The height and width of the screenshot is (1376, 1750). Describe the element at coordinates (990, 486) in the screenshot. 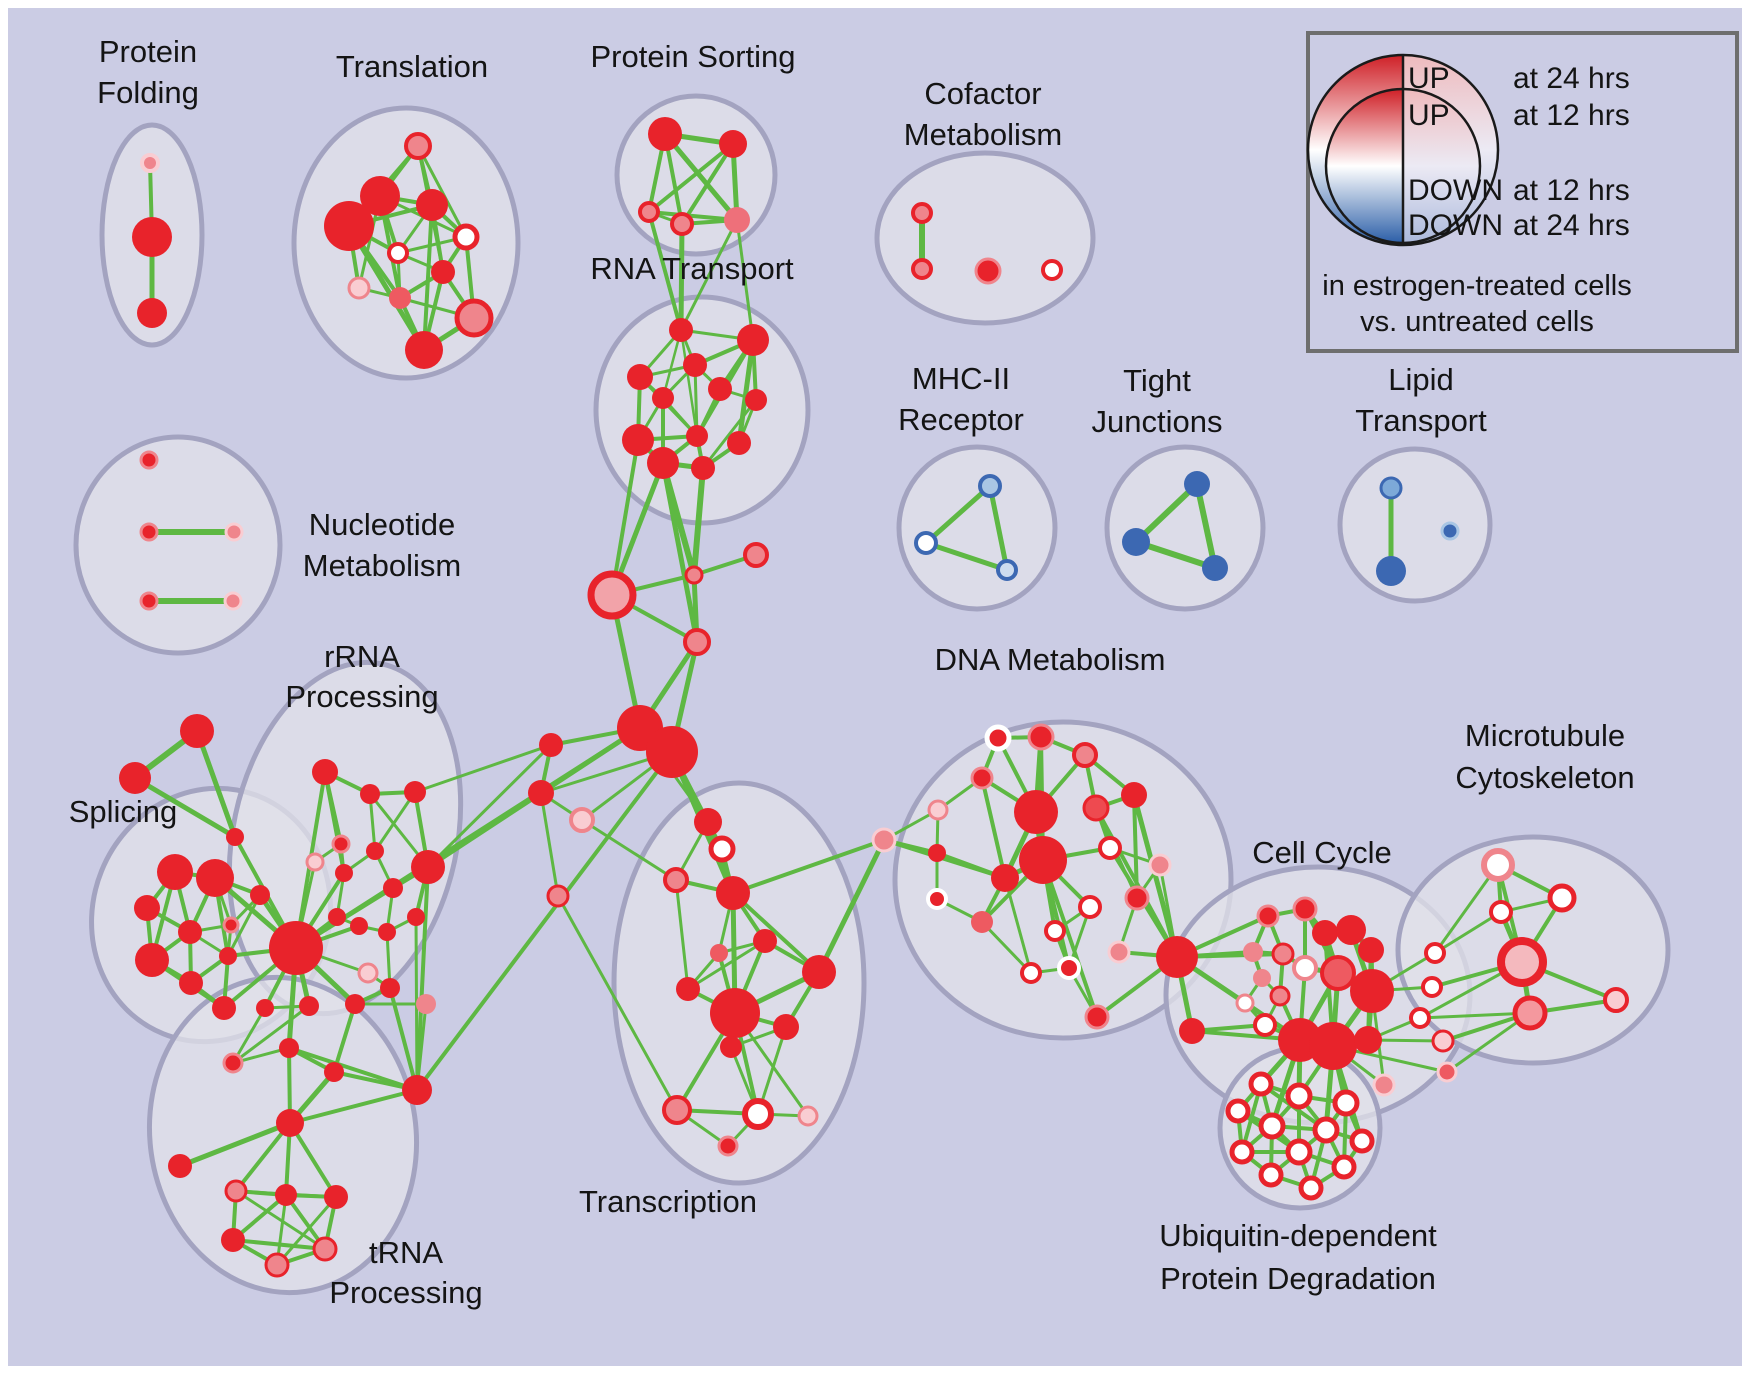

I see `network-node-mh0` at that location.